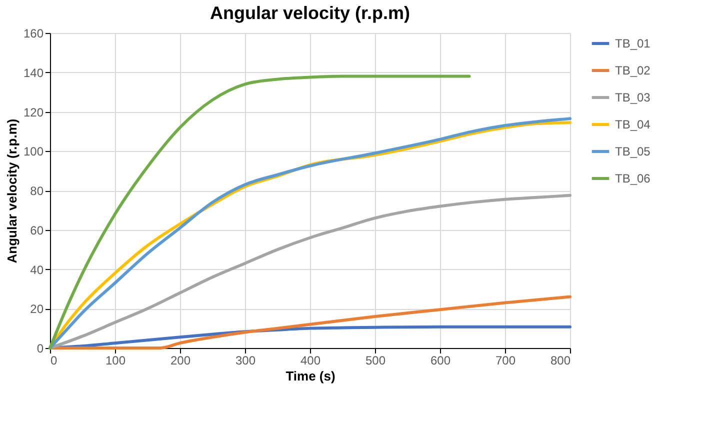 The height and width of the screenshot is (423, 704). I want to click on chart-title: Angular velocity (r.p.m), so click(310, 13).